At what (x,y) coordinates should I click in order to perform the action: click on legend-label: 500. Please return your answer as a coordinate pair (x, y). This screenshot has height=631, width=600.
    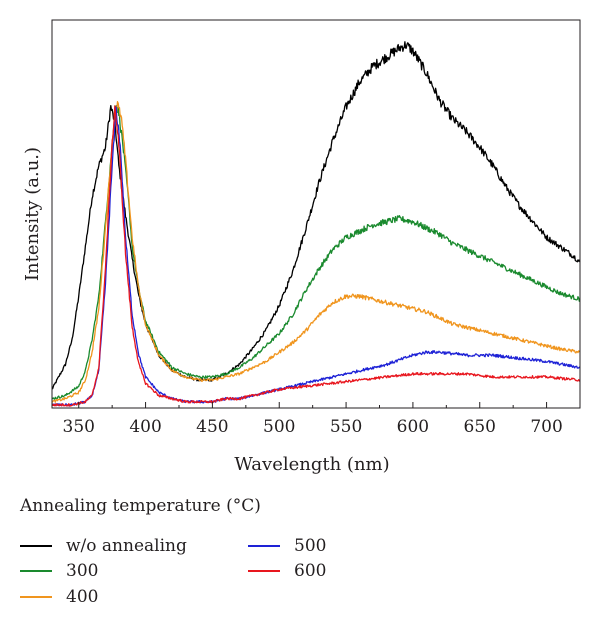
    Looking at the image, I should click on (310, 546).